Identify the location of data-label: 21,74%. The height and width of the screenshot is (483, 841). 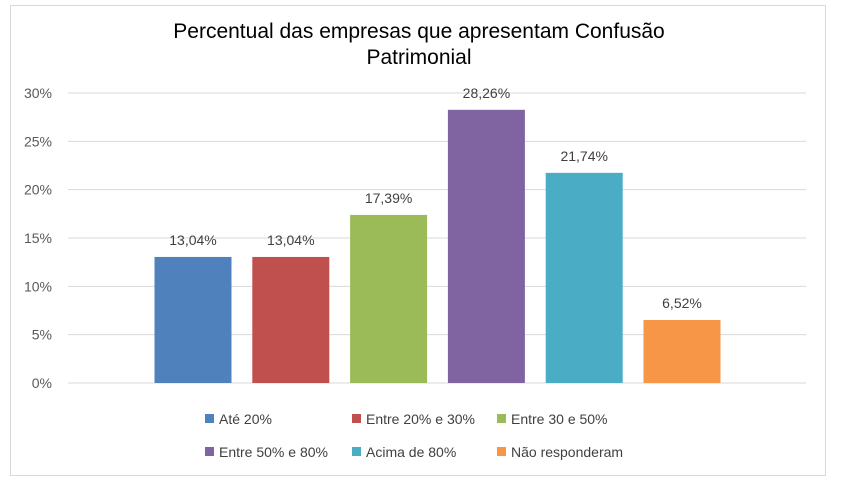
(583, 156).